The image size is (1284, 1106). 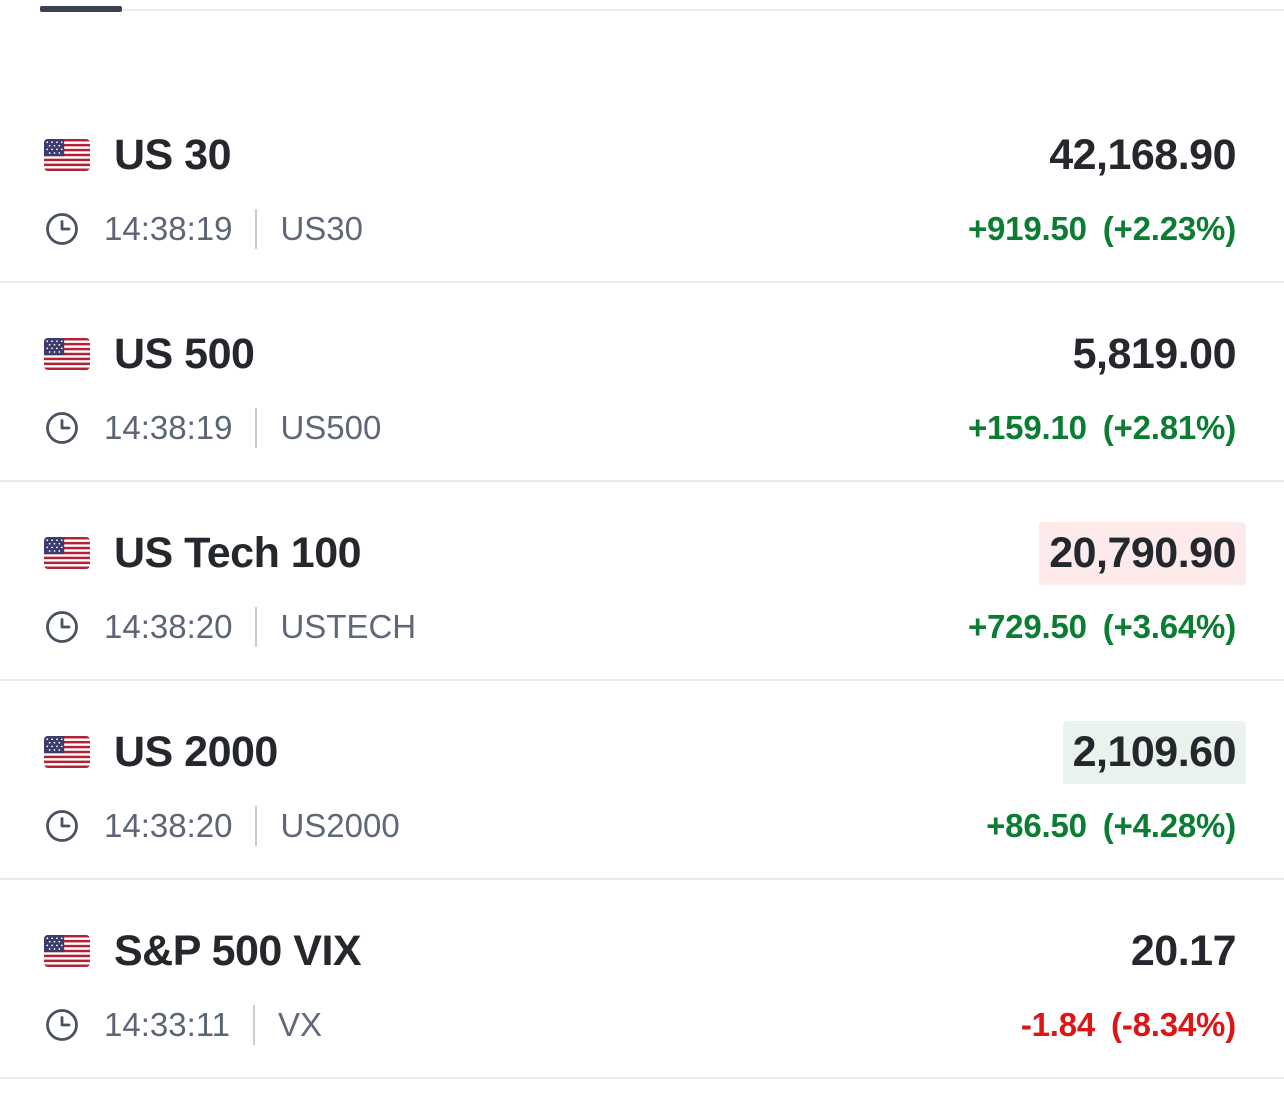 I want to click on instrument-name: US 30, so click(x=173, y=154).